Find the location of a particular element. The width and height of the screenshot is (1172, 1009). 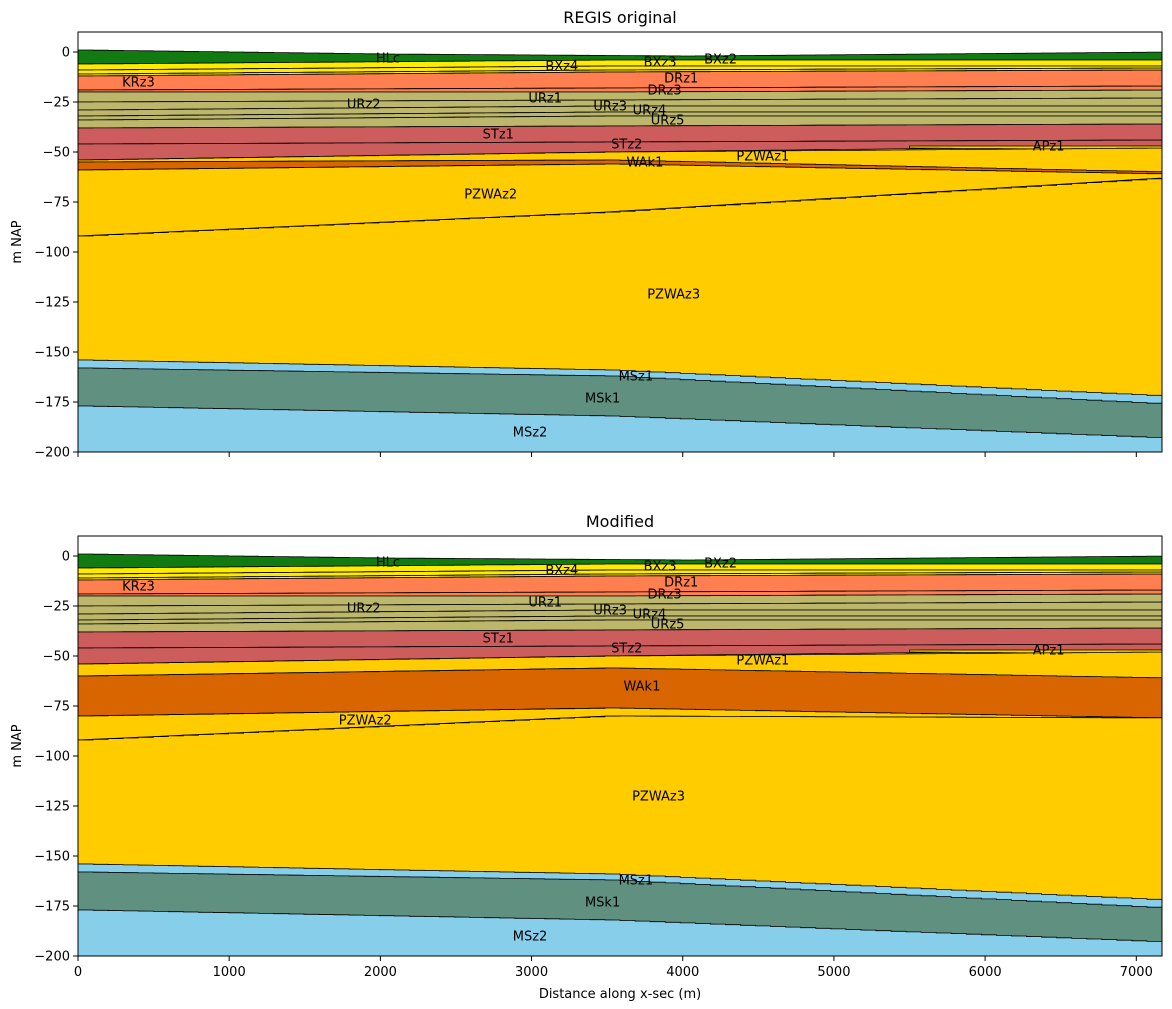

x-tick-label: 5000 is located at coordinates (833, 972).